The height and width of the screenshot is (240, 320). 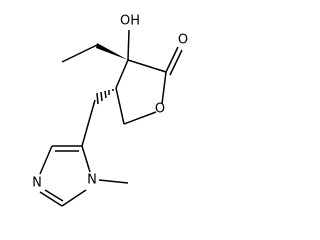 What do you see at coordinates (105, 97) in the screenshot?
I see `hash-bond` at bounding box center [105, 97].